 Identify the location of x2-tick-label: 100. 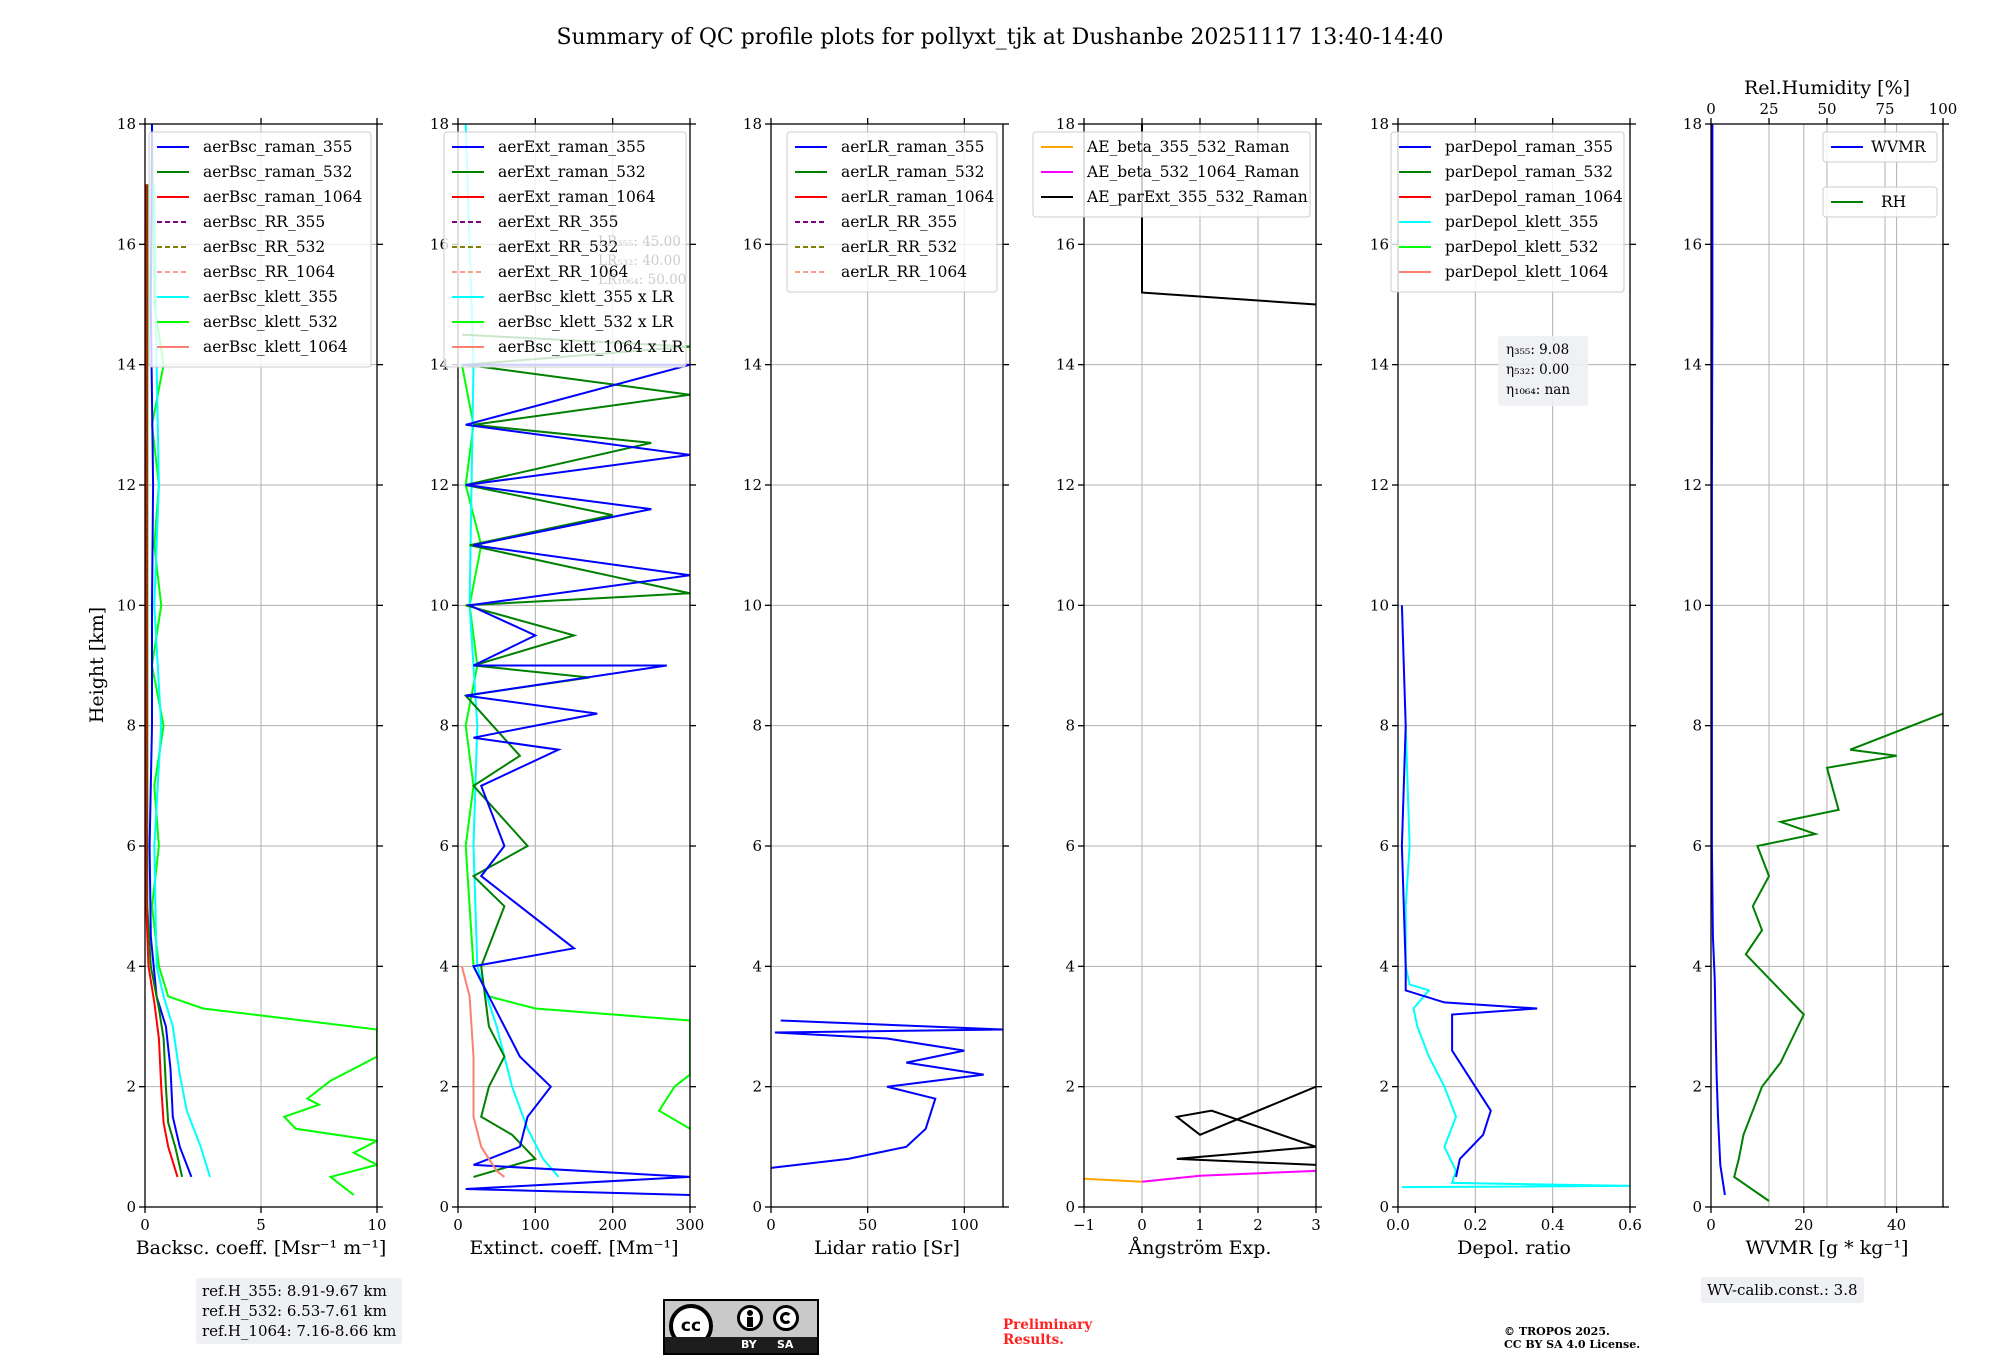
(1943, 109).